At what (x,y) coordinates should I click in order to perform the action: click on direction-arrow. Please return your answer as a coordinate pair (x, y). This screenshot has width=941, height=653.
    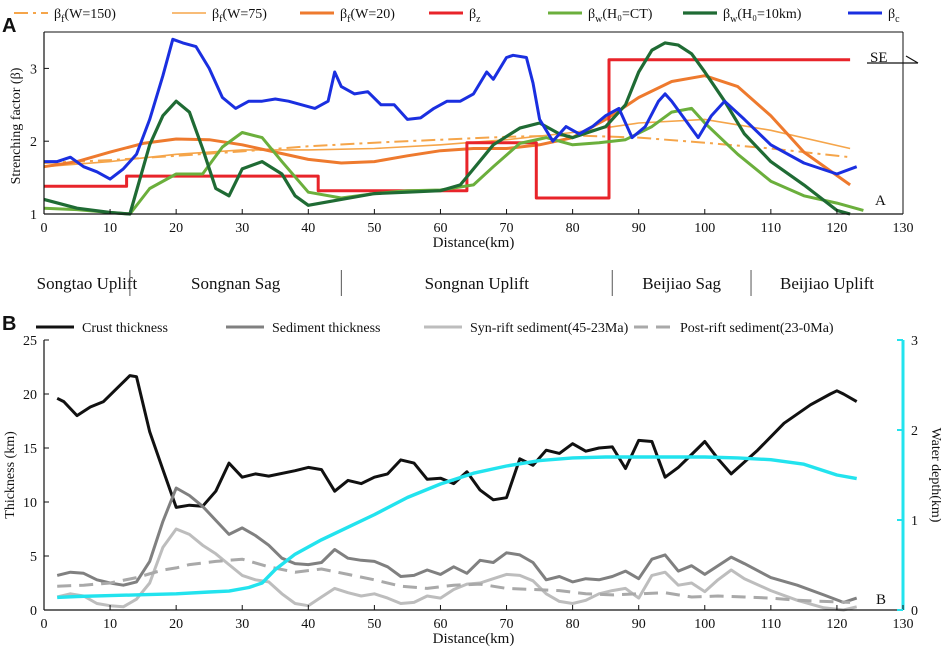
    Looking at the image, I should click on (893, 59).